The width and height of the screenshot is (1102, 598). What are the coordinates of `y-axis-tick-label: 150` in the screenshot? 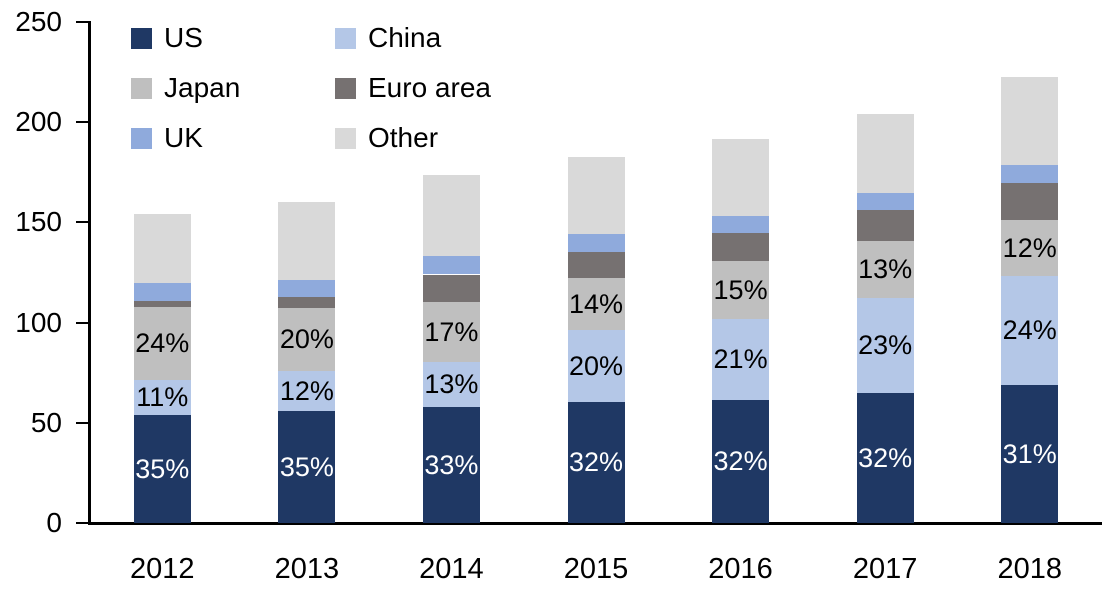 It's located at (38, 222).